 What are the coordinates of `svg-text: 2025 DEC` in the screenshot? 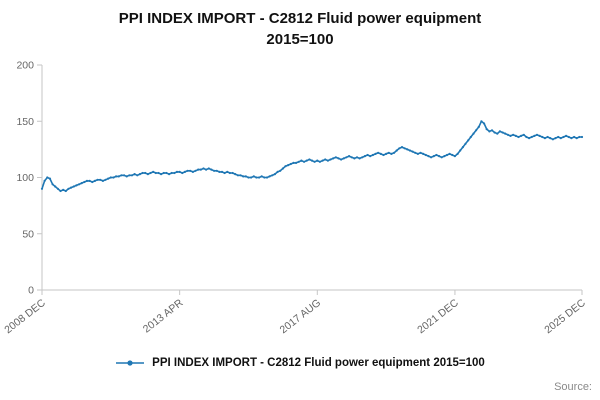 It's located at (565, 317).